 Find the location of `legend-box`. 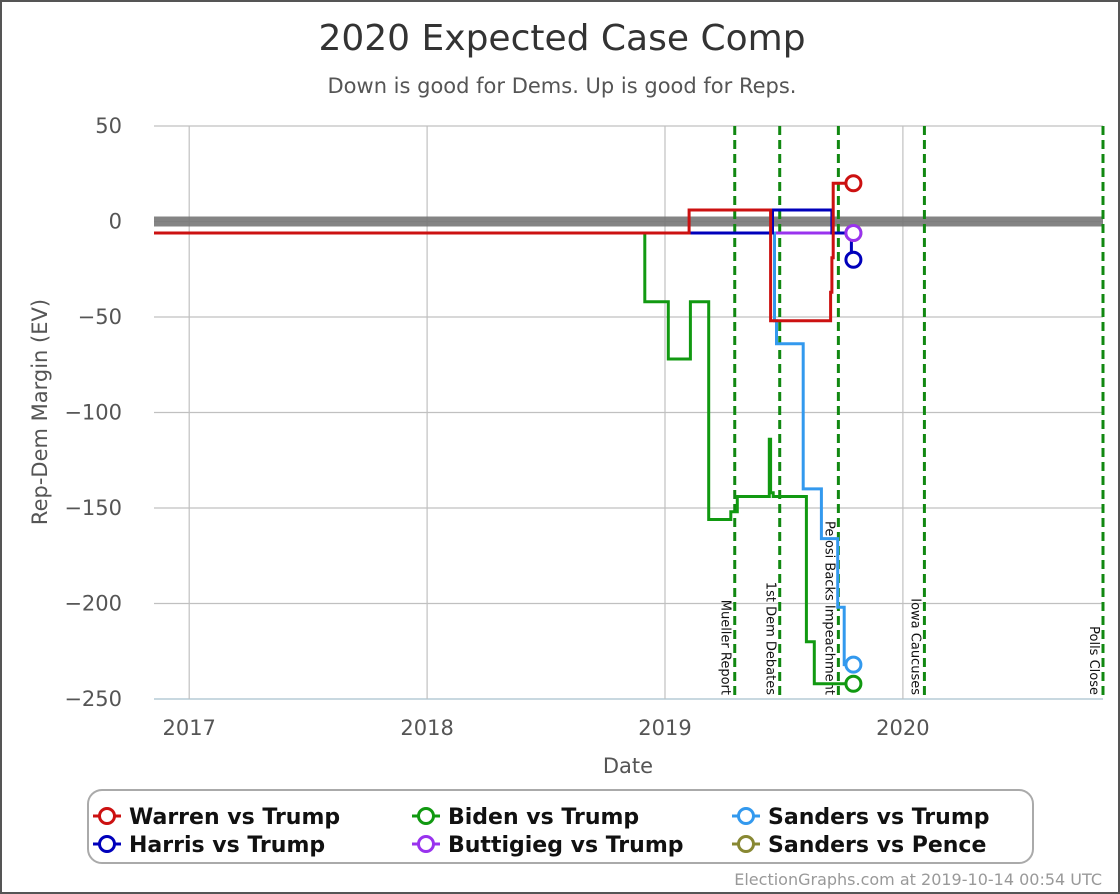

legend-box is located at coordinates (560, 826).